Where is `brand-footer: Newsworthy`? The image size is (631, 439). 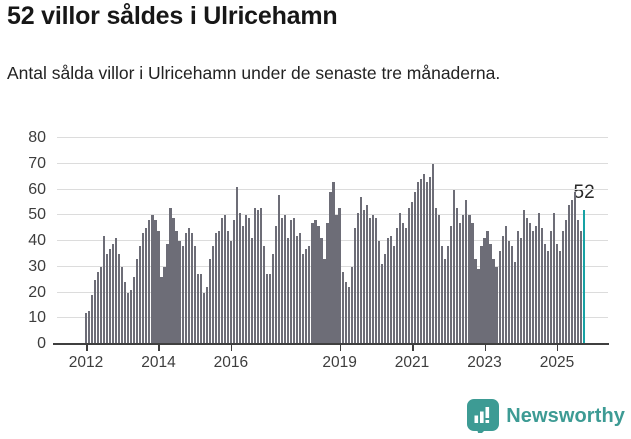 brand-footer: Newsworthy is located at coordinates (546, 416).